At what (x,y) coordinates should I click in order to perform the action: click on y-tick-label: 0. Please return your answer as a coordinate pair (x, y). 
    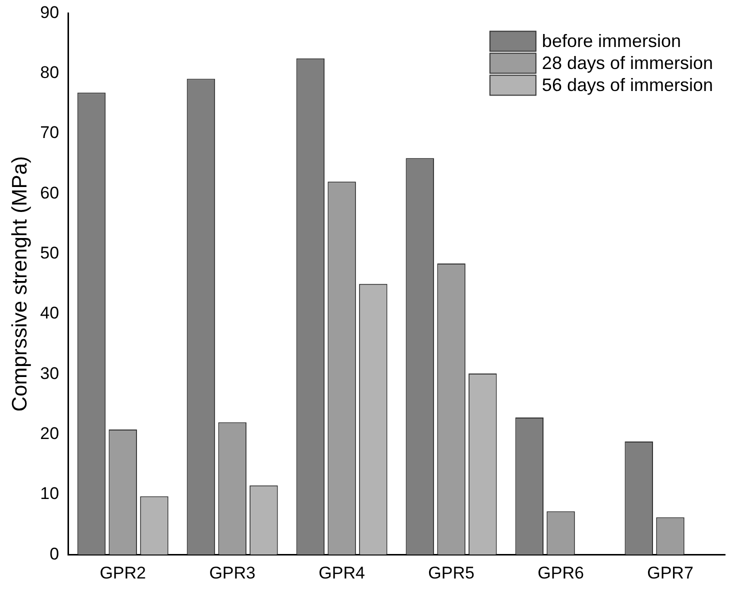
    Looking at the image, I should click on (55, 554).